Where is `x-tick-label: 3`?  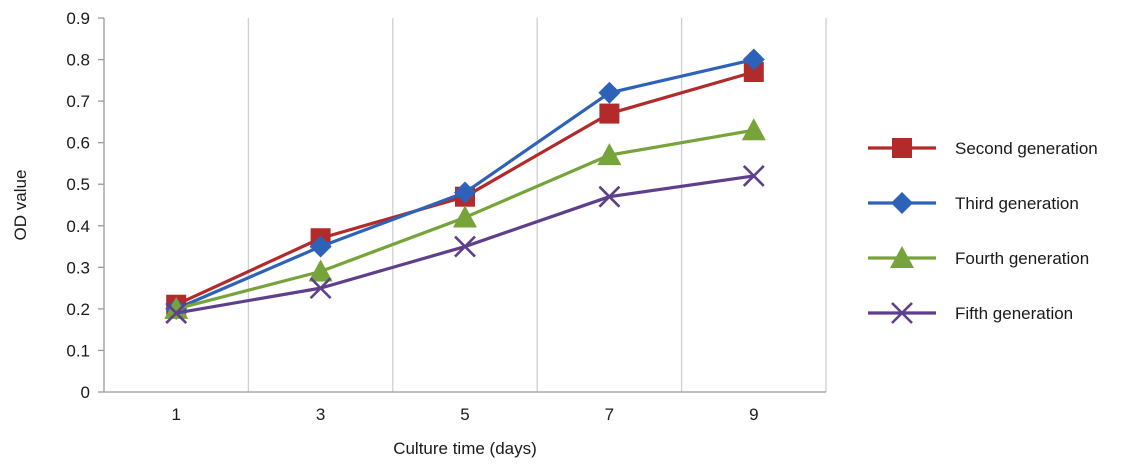 x-tick-label: 3 is located at coordinates (320, 414).